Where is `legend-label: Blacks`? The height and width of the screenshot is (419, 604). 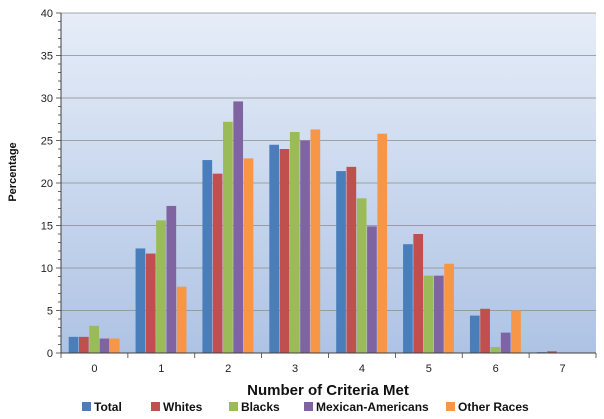
legend-label: Blacks is located at coordinates (260, 407).